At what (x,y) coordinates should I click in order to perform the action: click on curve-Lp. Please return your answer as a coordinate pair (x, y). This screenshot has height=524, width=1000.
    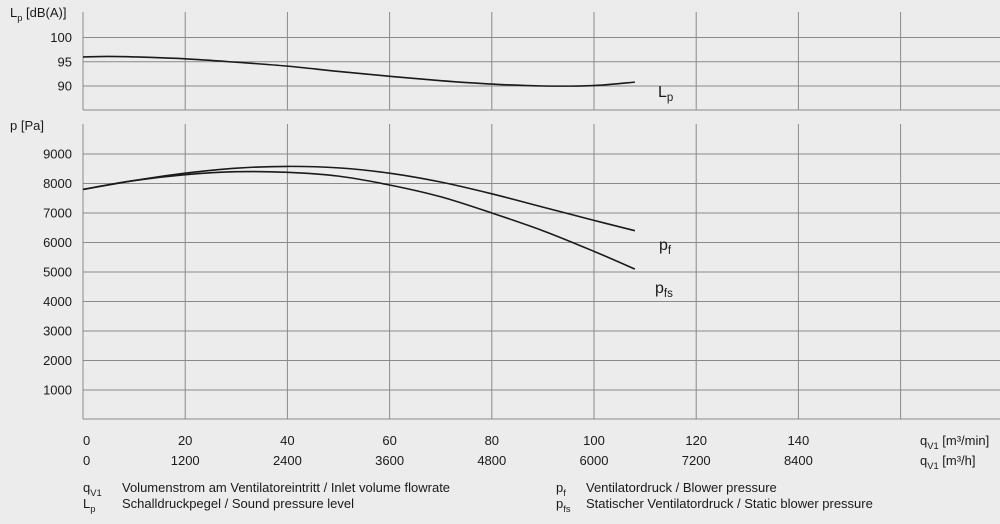
    Looking at the image, I should click on (358, 71).